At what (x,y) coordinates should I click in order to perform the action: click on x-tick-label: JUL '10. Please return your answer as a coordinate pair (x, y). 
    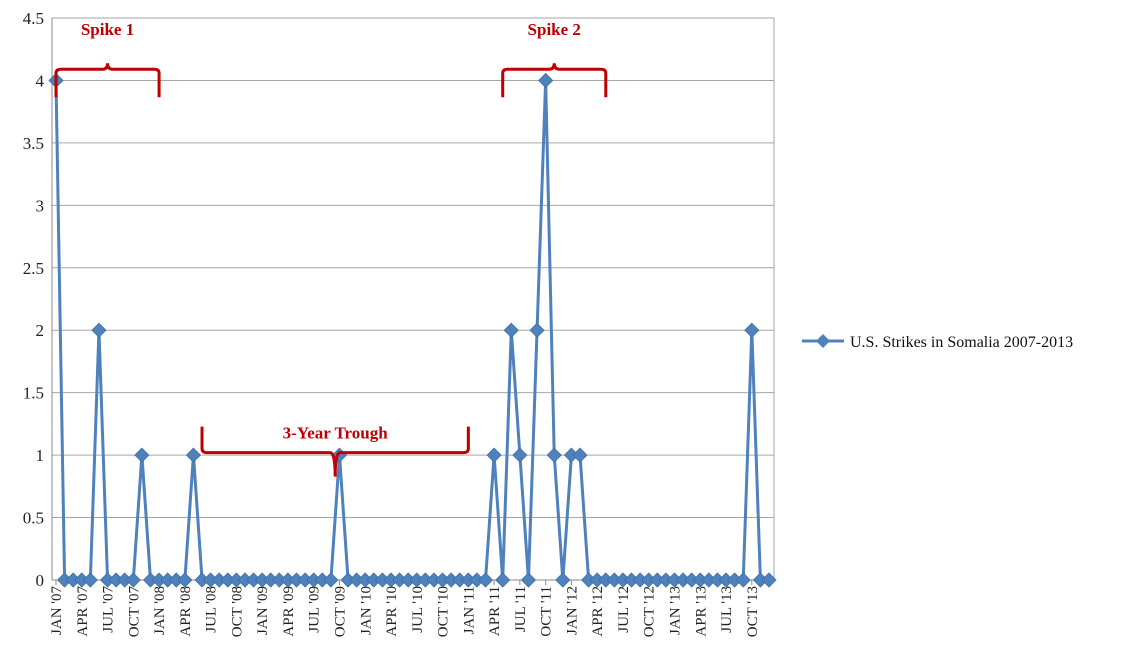
    Looking at the image, I should click on (418, 609).